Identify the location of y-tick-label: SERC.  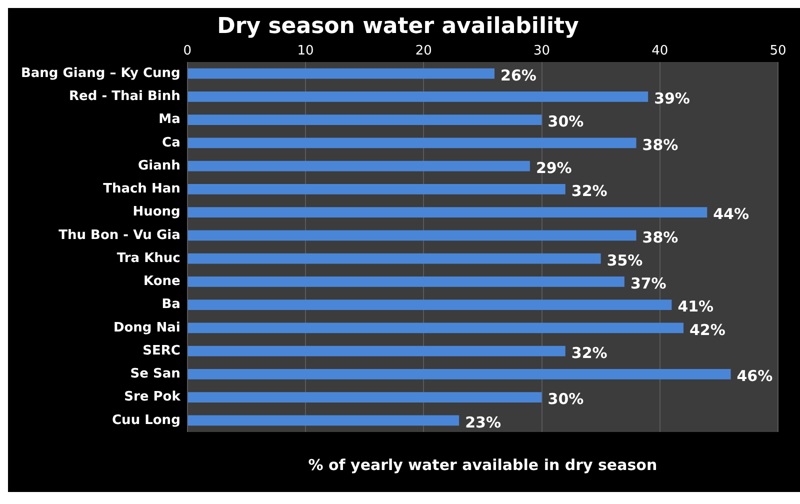
(161, 350).